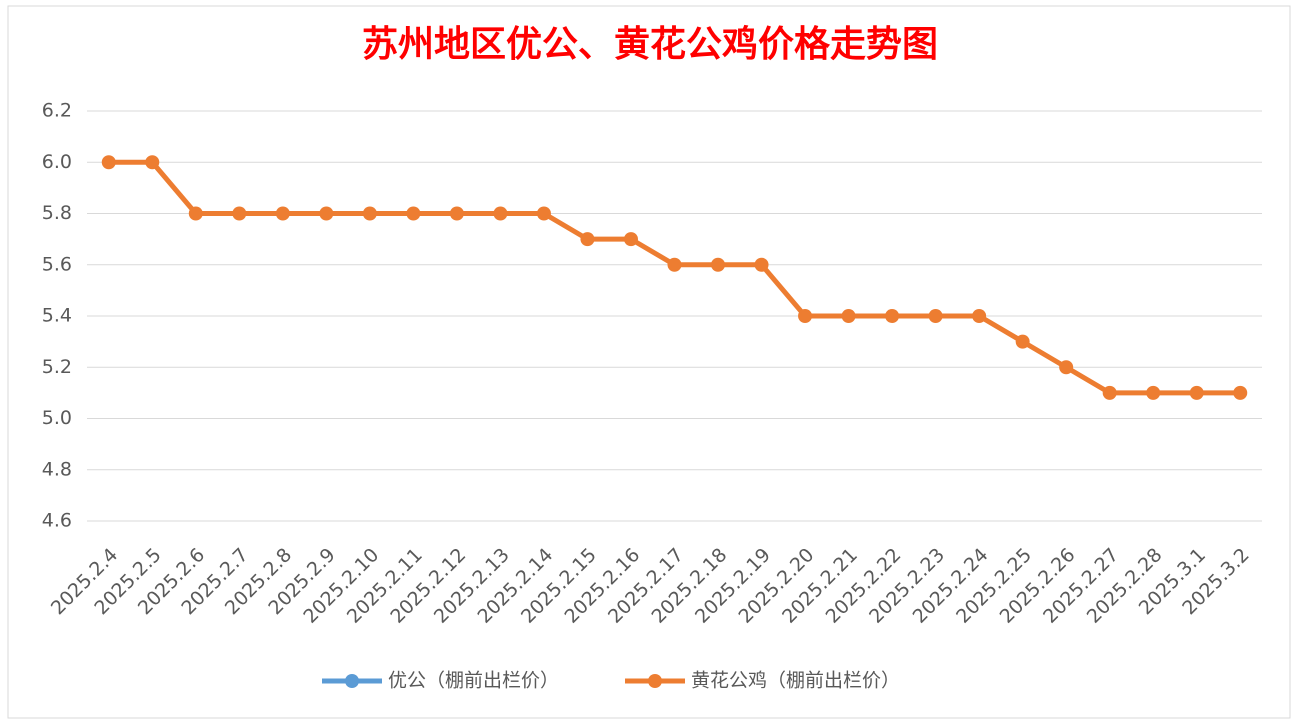  I want to click on legend-label: 黄花公鸡（棚前出栏价）, so click(795, 681).